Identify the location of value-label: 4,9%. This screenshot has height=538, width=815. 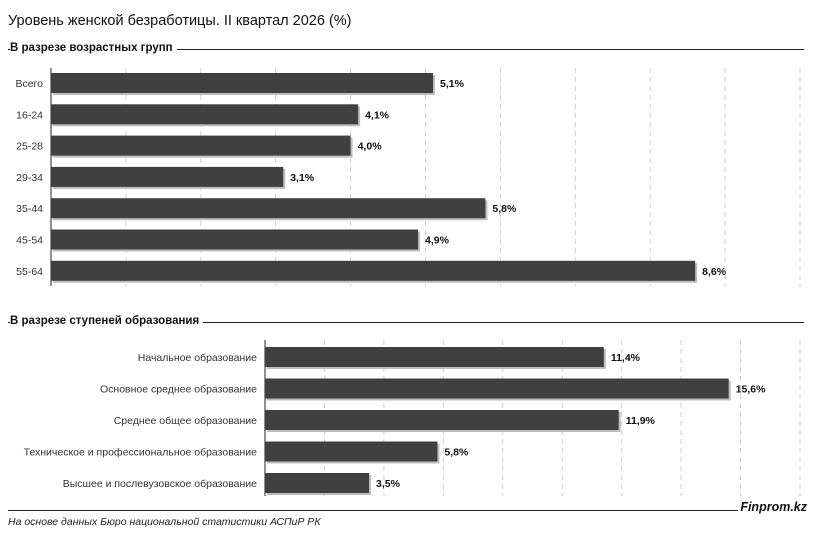
(437, 241).